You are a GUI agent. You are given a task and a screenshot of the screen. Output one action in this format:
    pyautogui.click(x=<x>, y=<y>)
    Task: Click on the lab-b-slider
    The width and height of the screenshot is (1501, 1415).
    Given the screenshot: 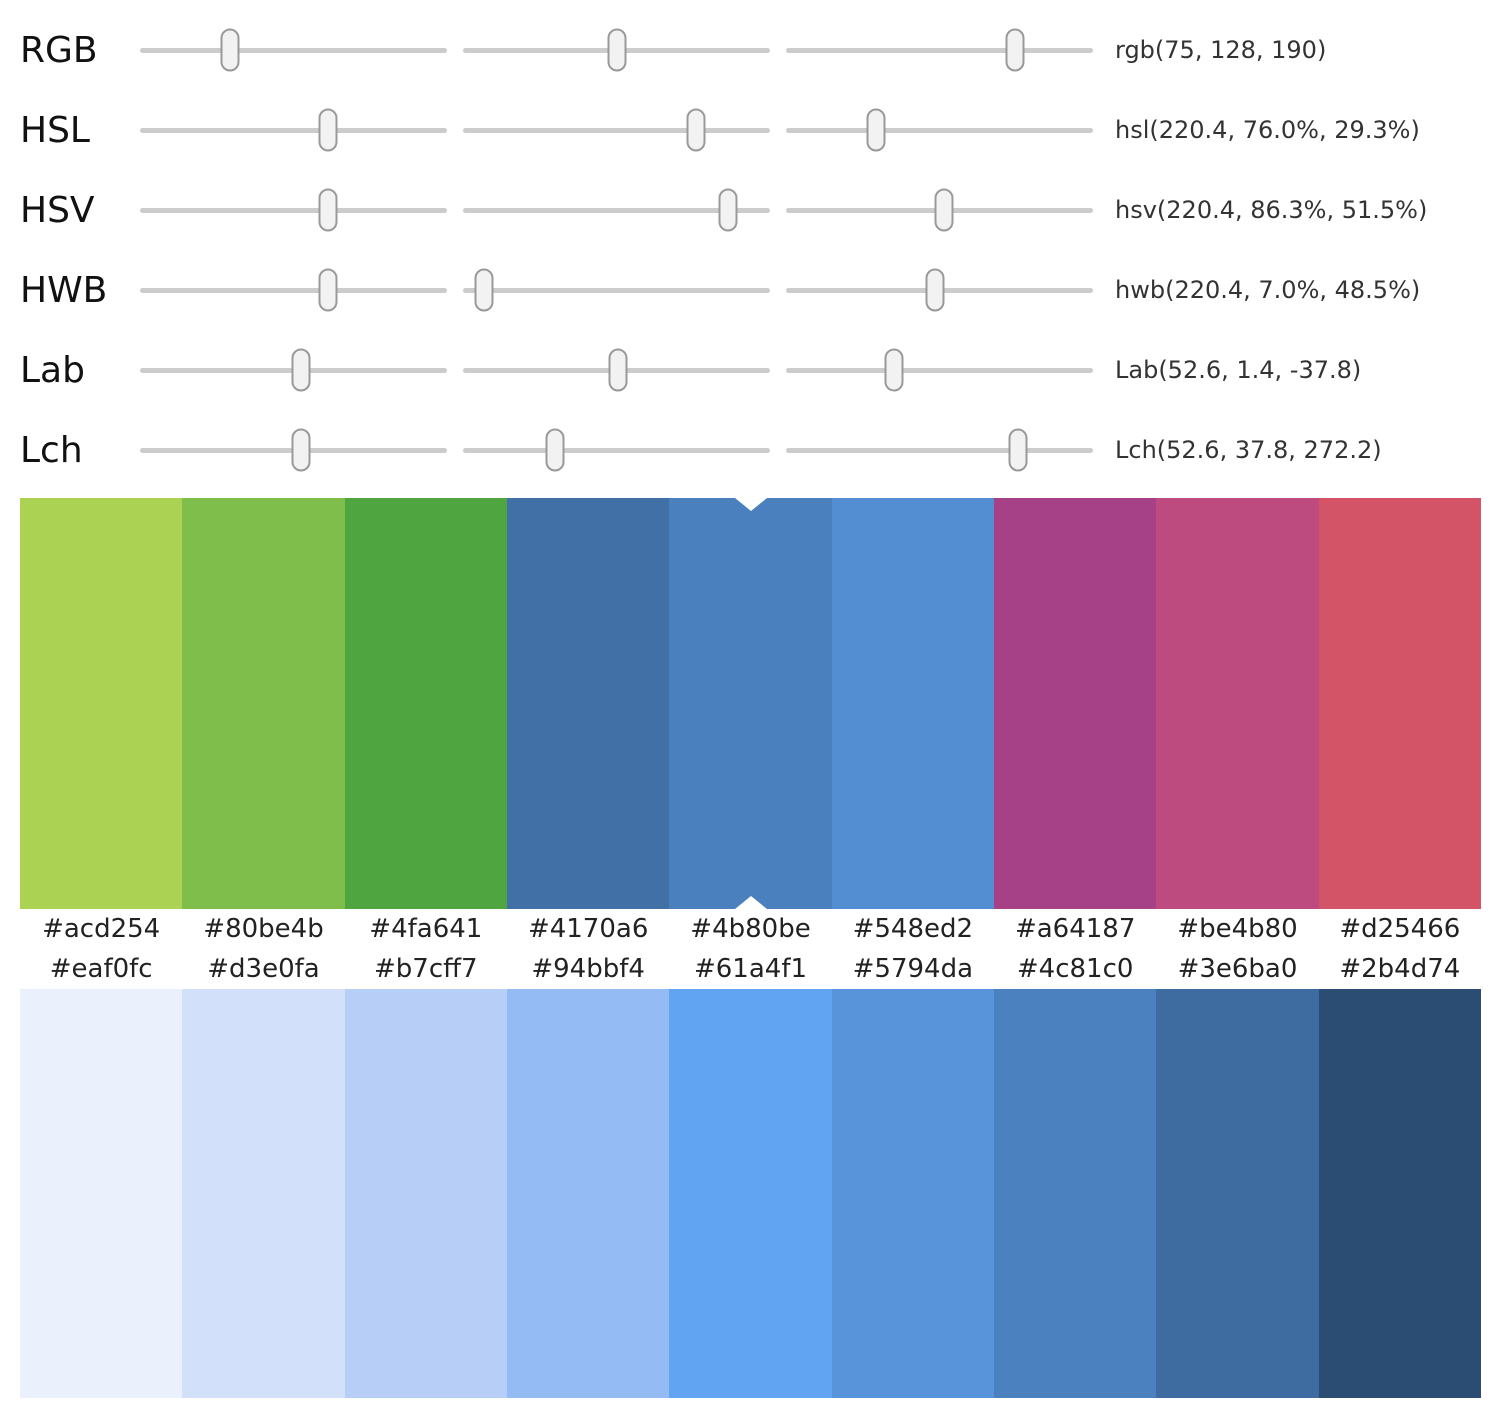 What is the action you would take?
    pyautogui.click(x=939, y=370)
    